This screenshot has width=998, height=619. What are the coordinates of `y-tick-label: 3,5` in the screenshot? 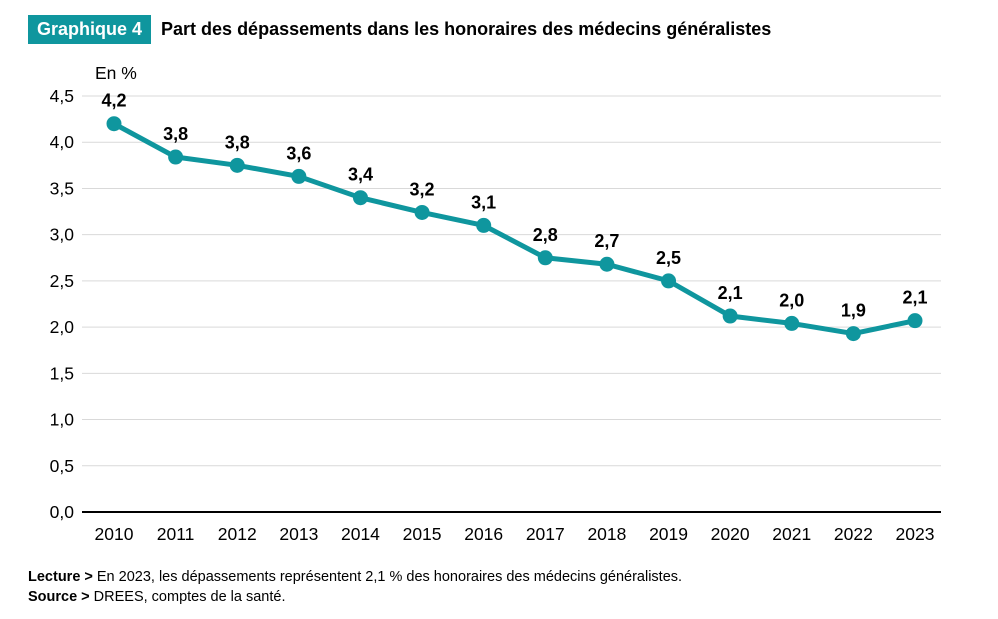 It's located at (62, 188).